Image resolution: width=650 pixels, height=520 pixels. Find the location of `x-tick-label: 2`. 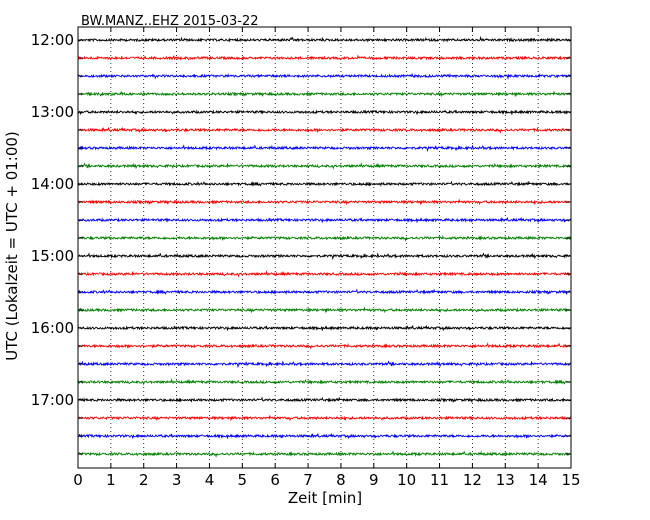

x-tick-label: 2 is located at coordinates (144, 480).